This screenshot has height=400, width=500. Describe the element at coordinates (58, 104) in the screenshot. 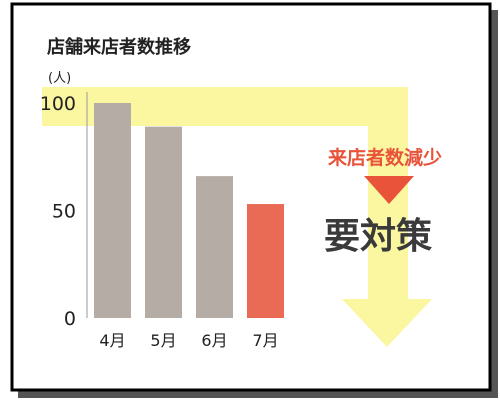

I see `y-tick-label: 100` at that location.